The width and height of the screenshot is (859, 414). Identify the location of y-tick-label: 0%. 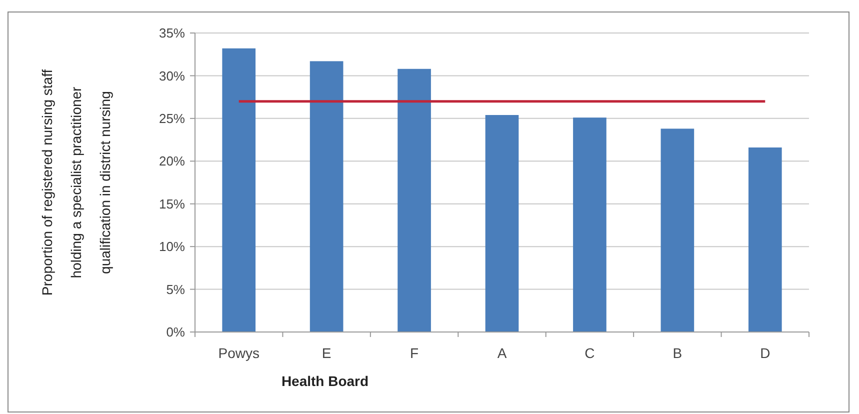
(176, 332).